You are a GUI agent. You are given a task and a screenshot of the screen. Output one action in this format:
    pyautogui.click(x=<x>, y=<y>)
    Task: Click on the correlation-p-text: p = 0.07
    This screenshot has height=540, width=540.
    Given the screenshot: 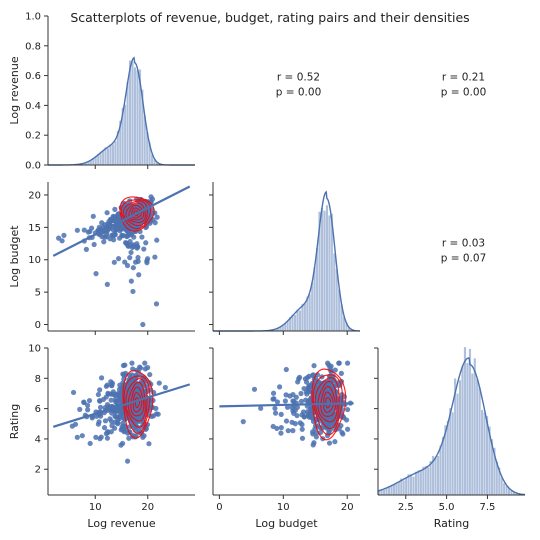 What is the action you would take?
    pyautogui.click(x=464, y=259)
    